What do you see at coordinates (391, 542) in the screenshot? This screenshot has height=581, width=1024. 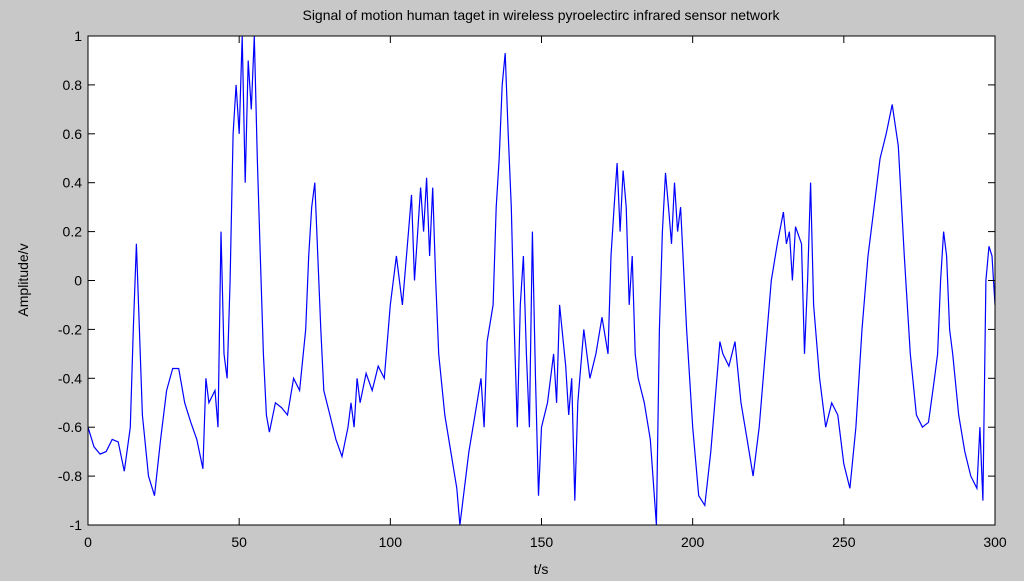 I see `x-tick-label: 100` at bounding box center [391, 542].